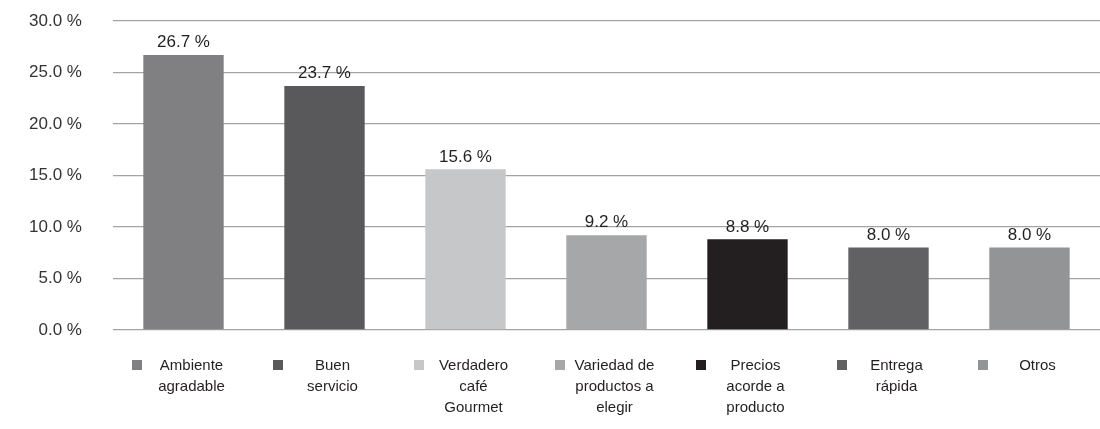  I want to click on data-label: 23.7 %, so click(324, 73).